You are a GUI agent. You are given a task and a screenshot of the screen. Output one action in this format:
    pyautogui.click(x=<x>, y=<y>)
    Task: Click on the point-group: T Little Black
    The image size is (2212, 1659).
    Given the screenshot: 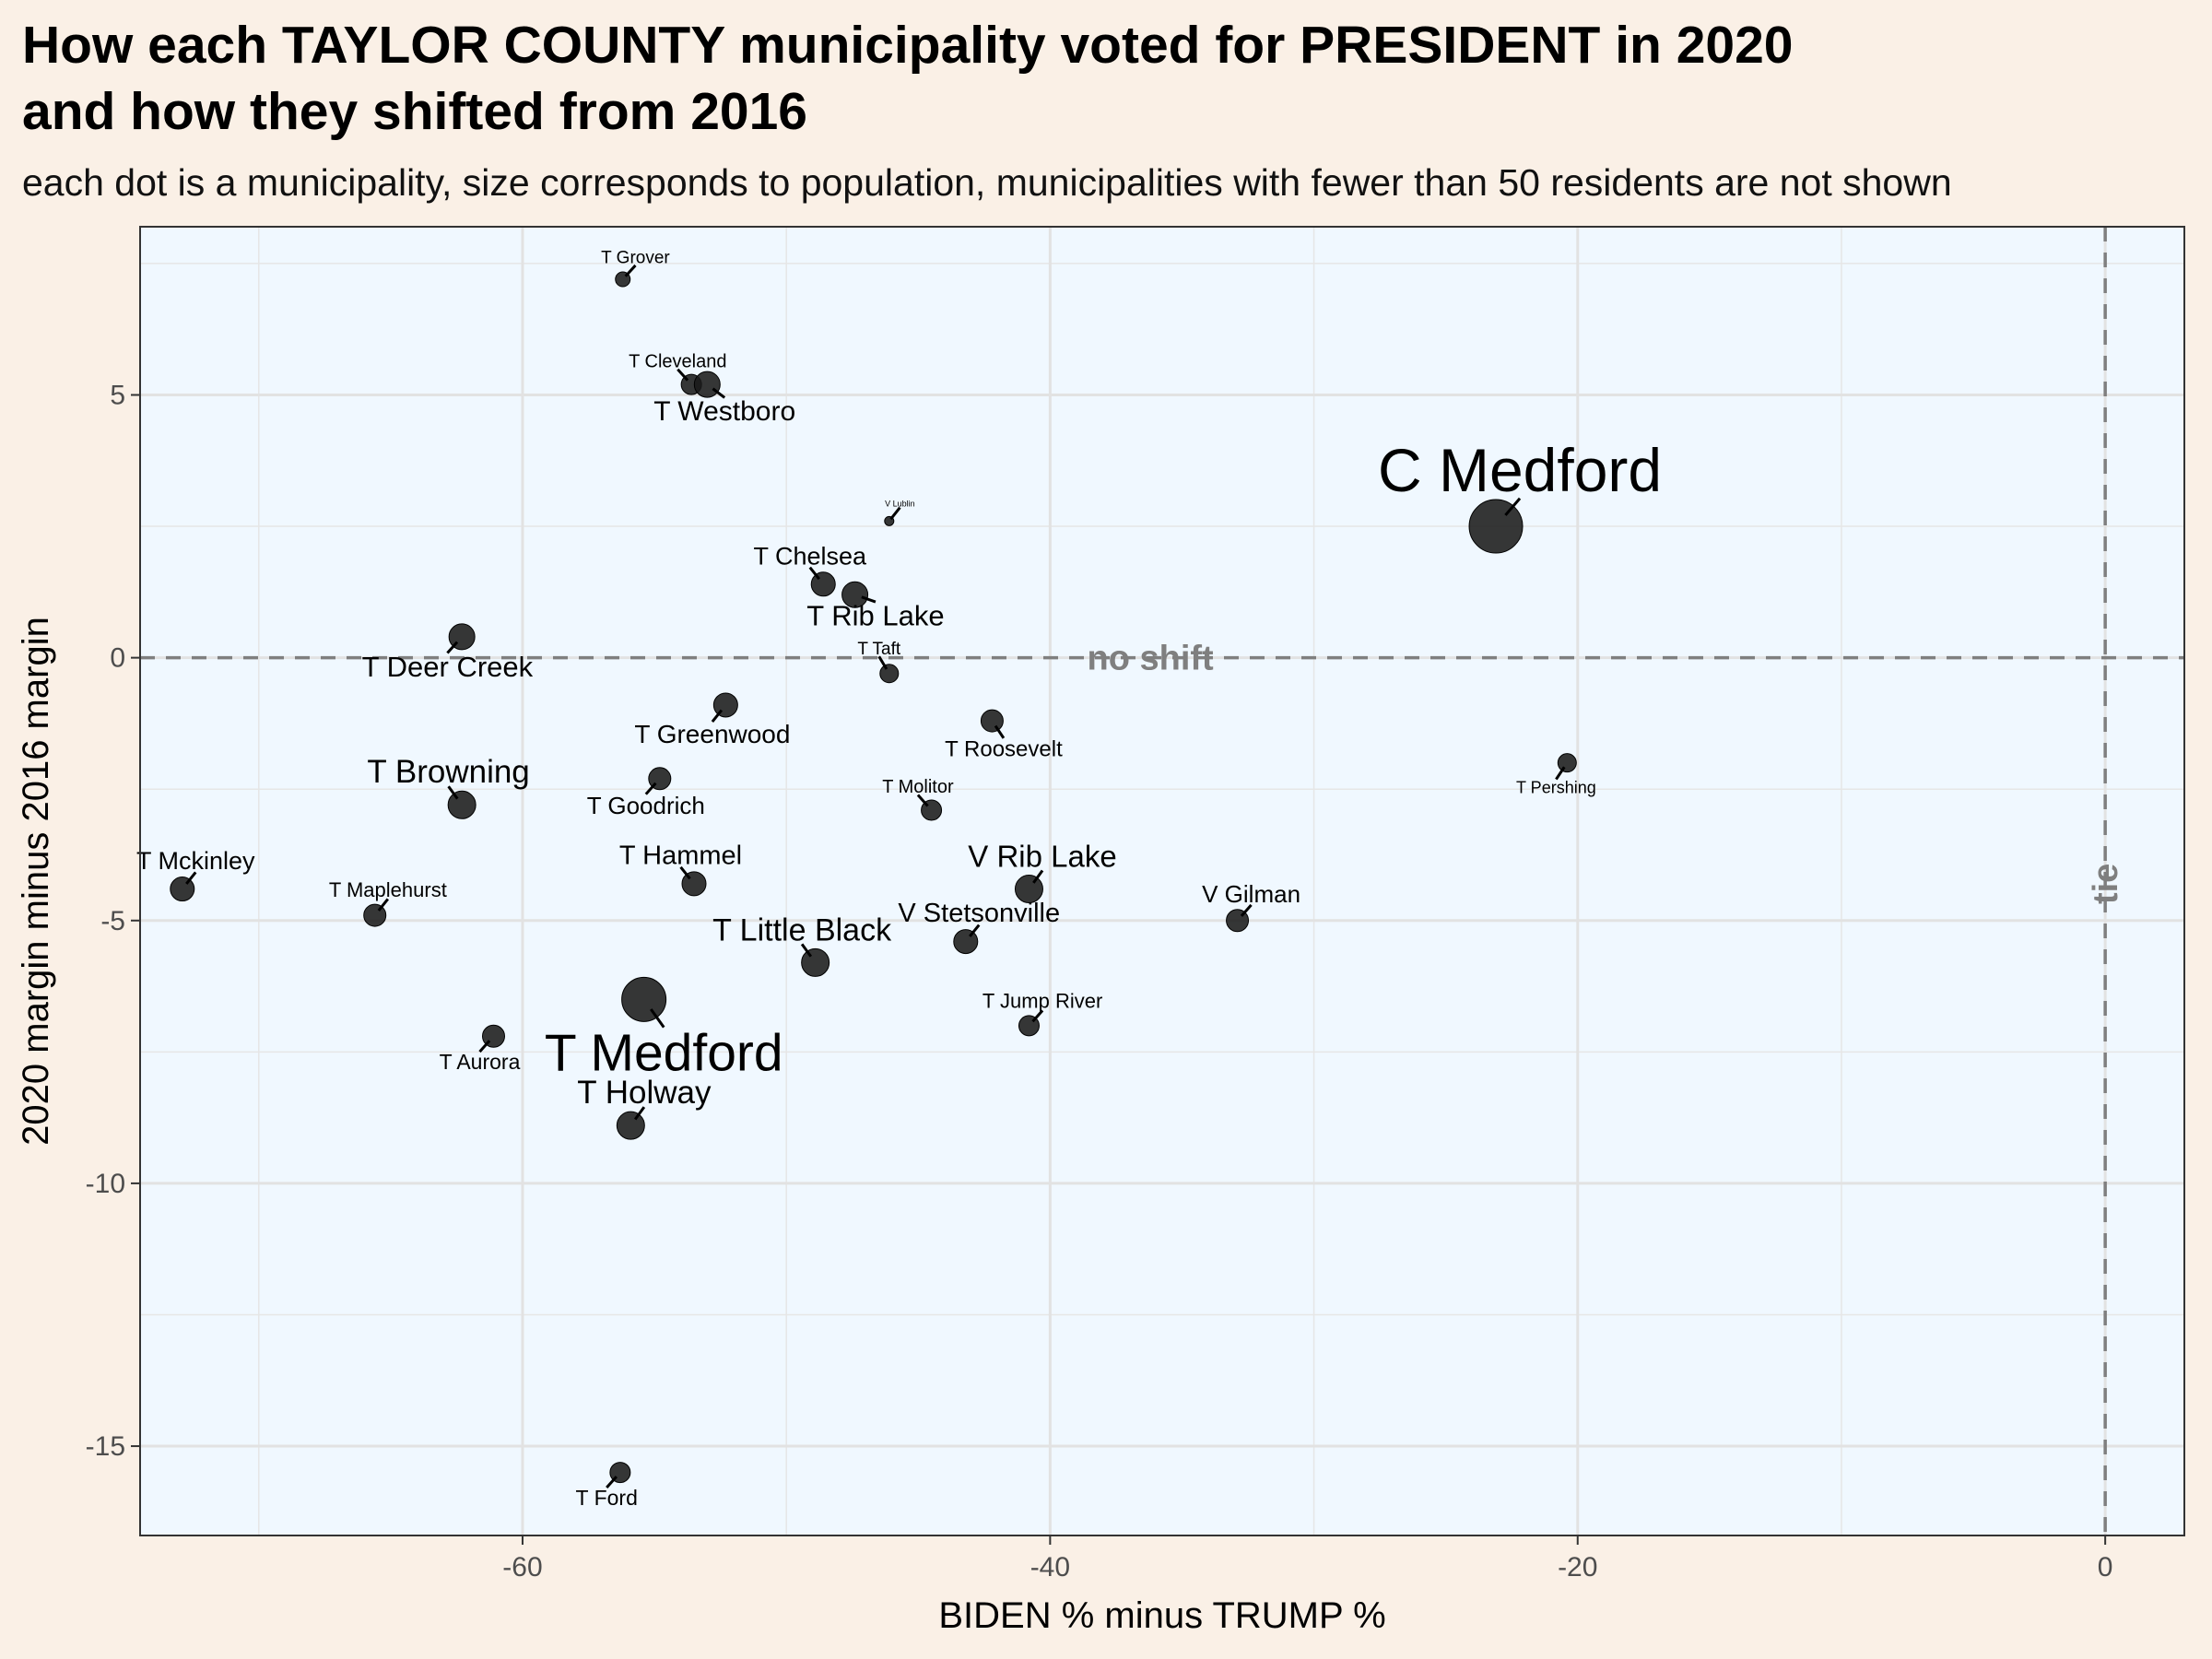 What is the action you would take?
    pyautogui.click(x=802, y=944)
    